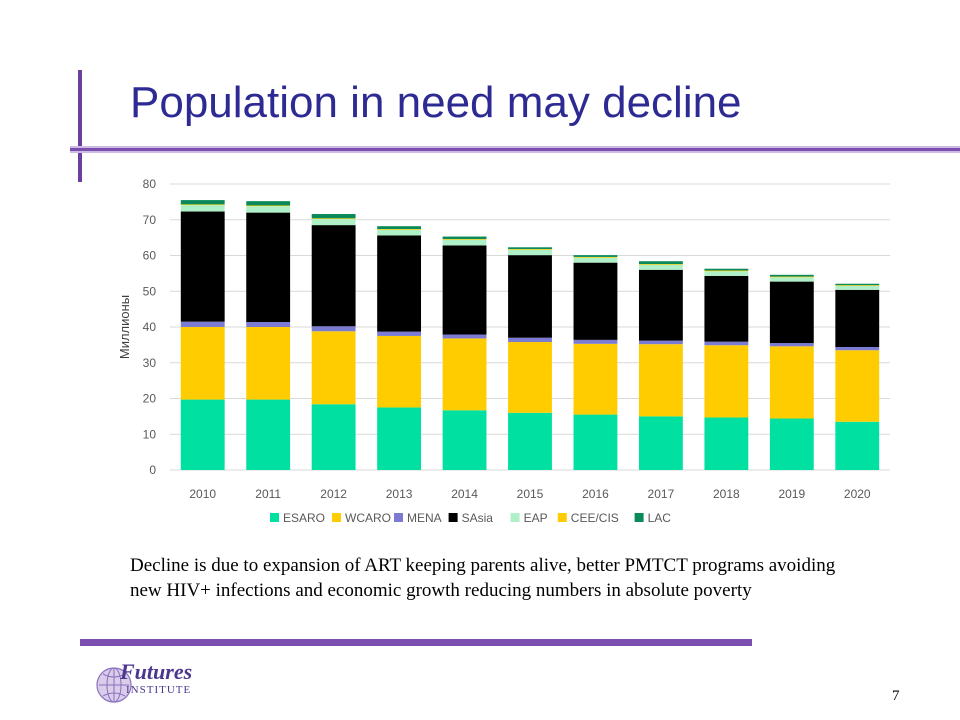 This screenshot has height=720, width=960. I want to click on page-number: 7, so click(896, 696).